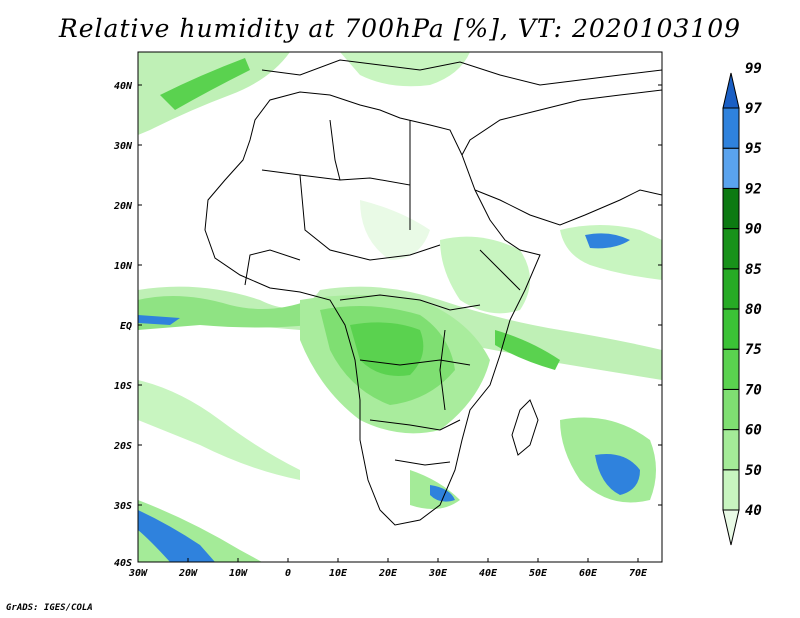  Describe the element at coordinates (753, 511) in the screenshot. I see `colorbar-label: 40` at that location.